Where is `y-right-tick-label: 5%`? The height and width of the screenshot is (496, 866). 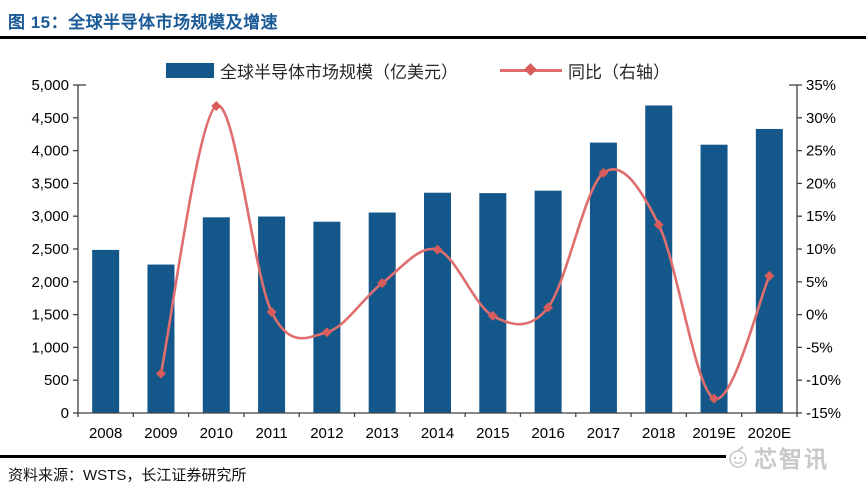 y-right-tick-label: 5% is located at coordinates (817, 282).